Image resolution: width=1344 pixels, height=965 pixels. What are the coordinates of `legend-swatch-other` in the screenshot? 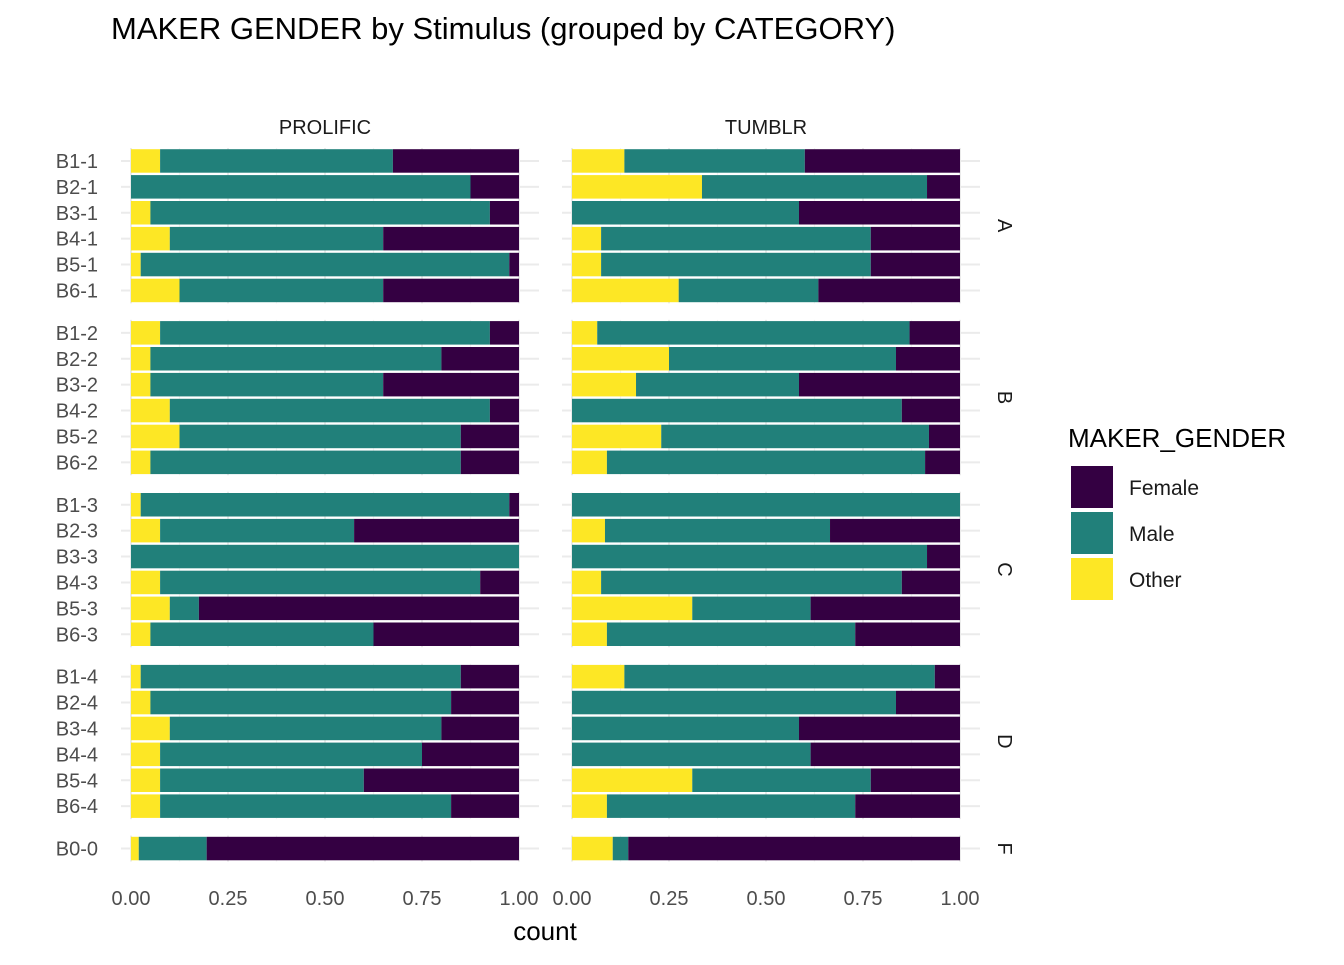 It's located at (1092, 579).